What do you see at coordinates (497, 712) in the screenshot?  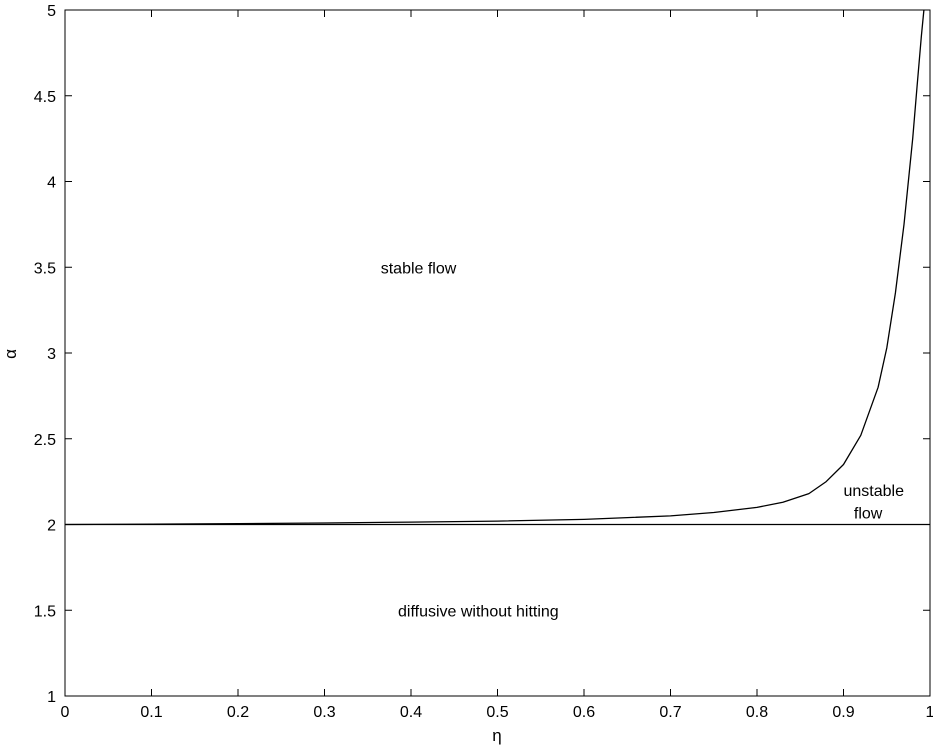 I see `x-tick-label: 0.5` at bounding box center [497, 712].